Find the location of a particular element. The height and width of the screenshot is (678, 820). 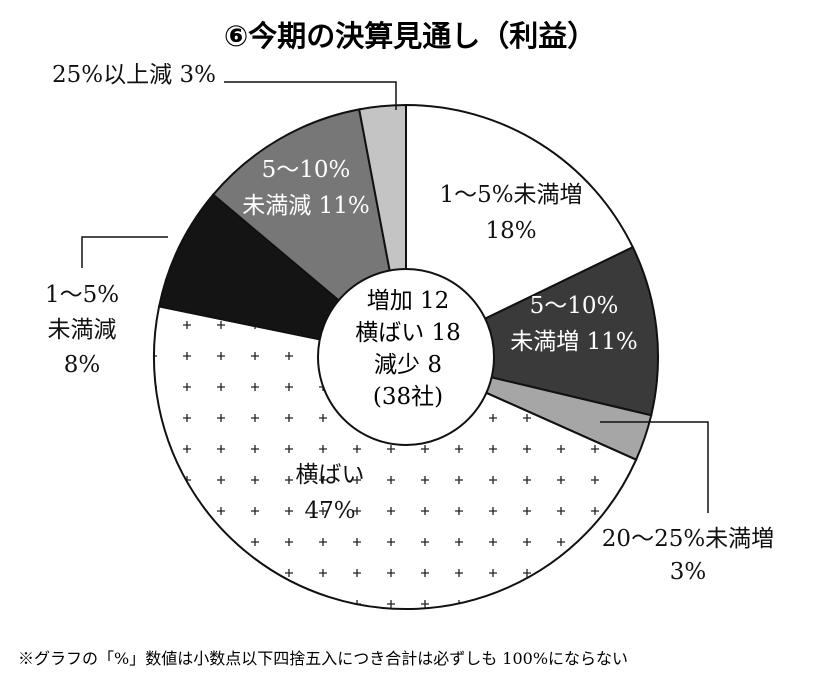

slice-label-line: 未満増 11% is located at coordinates (573, 342).